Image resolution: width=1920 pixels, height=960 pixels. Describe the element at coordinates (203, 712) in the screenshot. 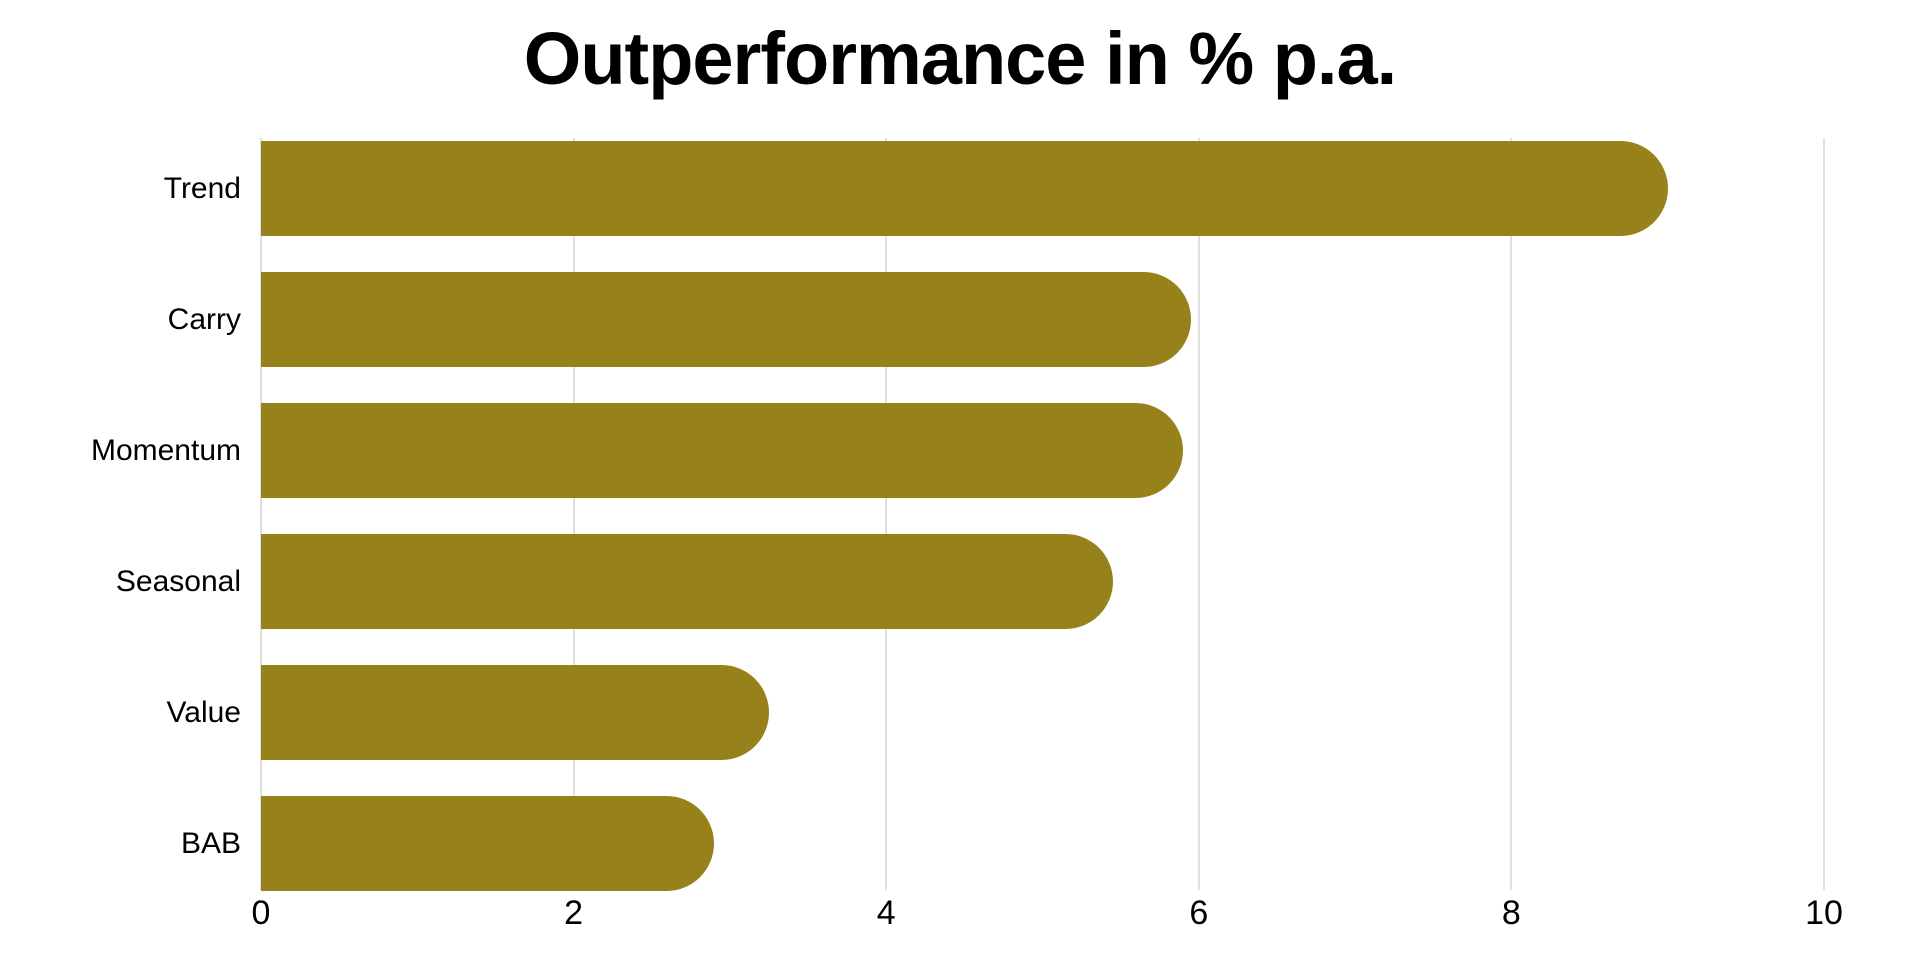

I see `category-label-value: Value` at that location.